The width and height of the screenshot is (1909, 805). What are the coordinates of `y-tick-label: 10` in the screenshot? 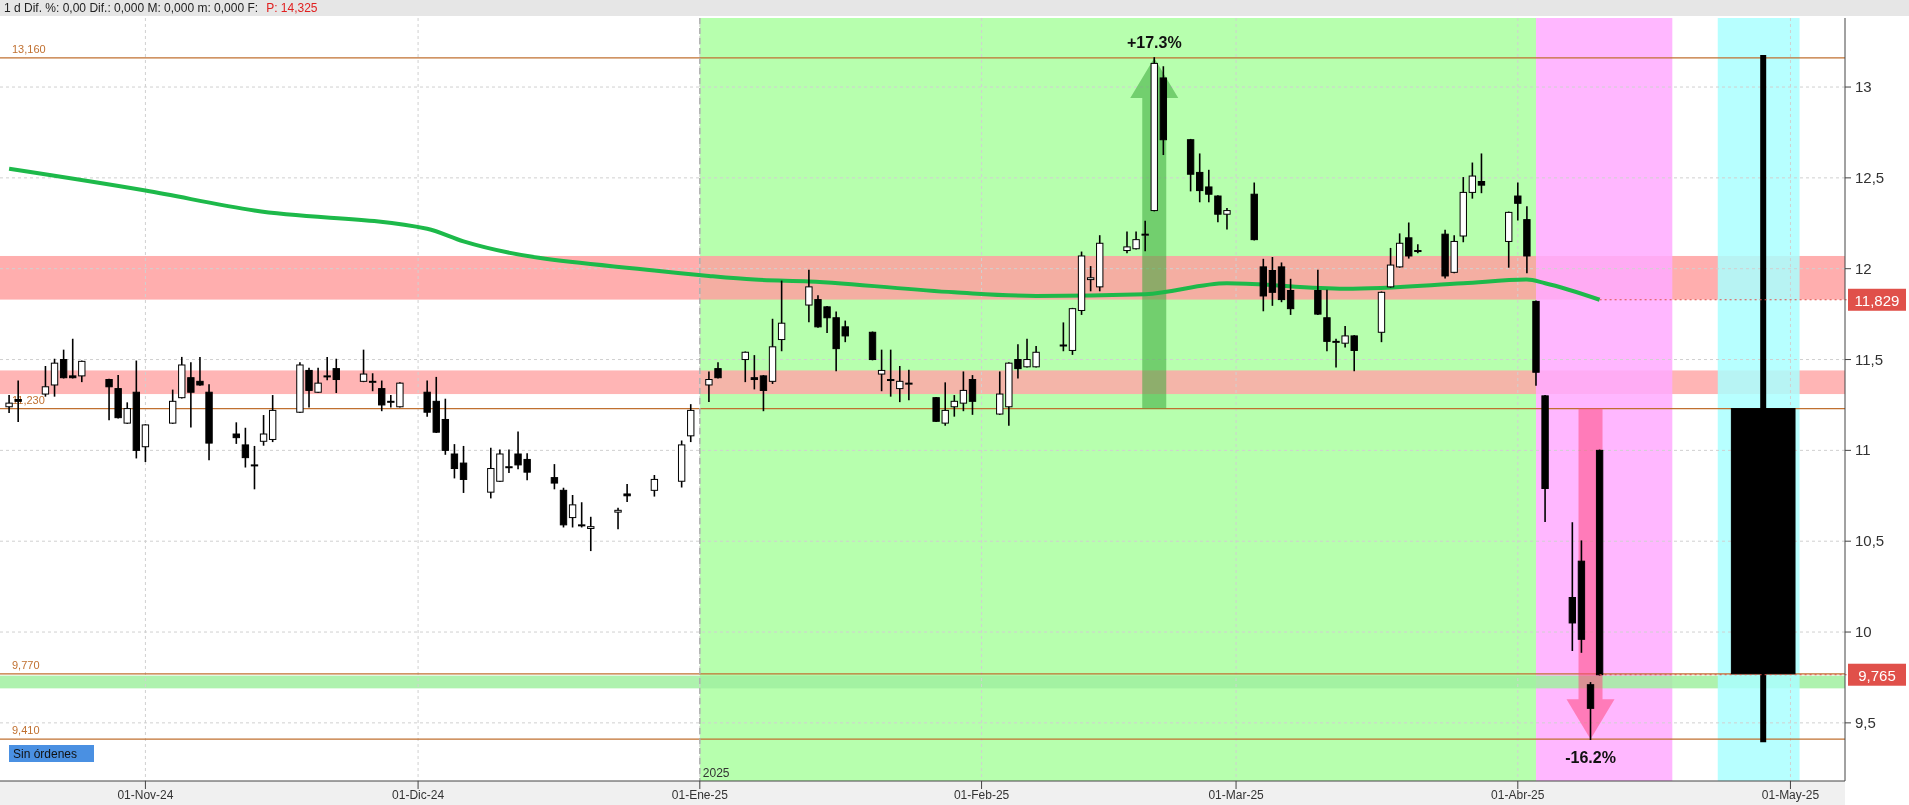 It's located at (1863, 632).